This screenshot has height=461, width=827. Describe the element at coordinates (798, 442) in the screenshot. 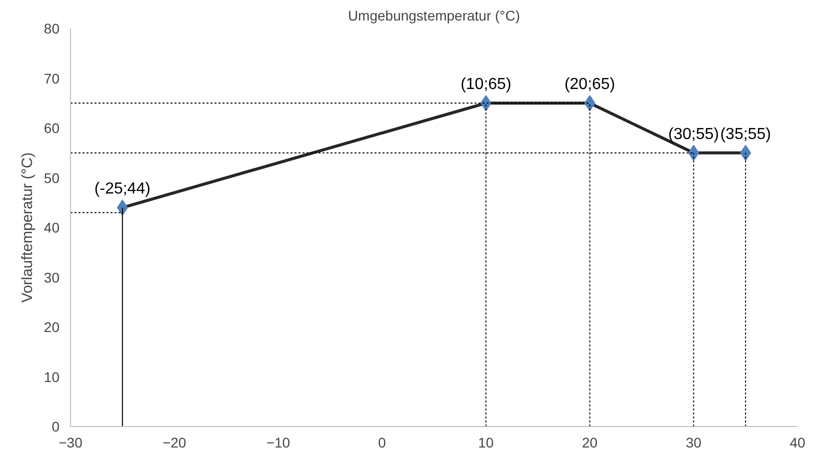

I see `x-tick-label: 40` at that location.